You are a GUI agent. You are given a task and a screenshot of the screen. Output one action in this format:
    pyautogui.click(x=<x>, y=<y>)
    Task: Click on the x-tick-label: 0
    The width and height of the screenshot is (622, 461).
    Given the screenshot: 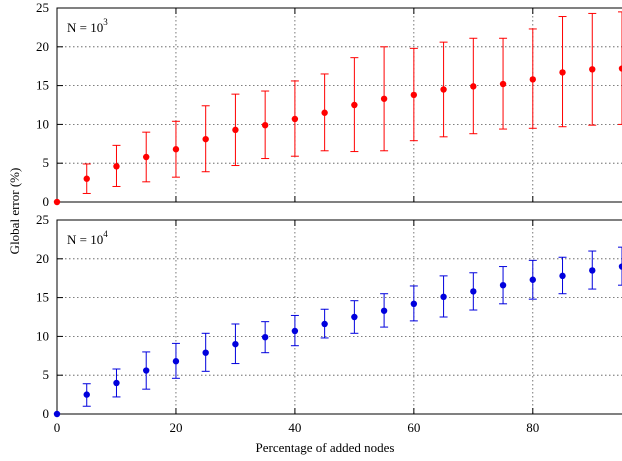 What is the action you would take?
    pyautogui.click(x=57, y=427)
    